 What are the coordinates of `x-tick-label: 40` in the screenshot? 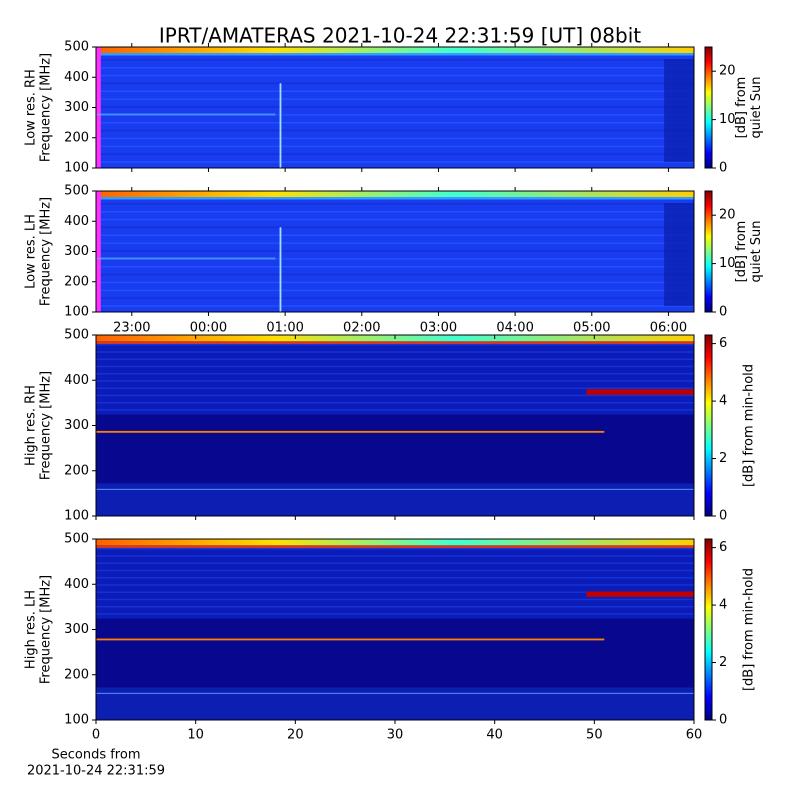 It's located at (494, 735).